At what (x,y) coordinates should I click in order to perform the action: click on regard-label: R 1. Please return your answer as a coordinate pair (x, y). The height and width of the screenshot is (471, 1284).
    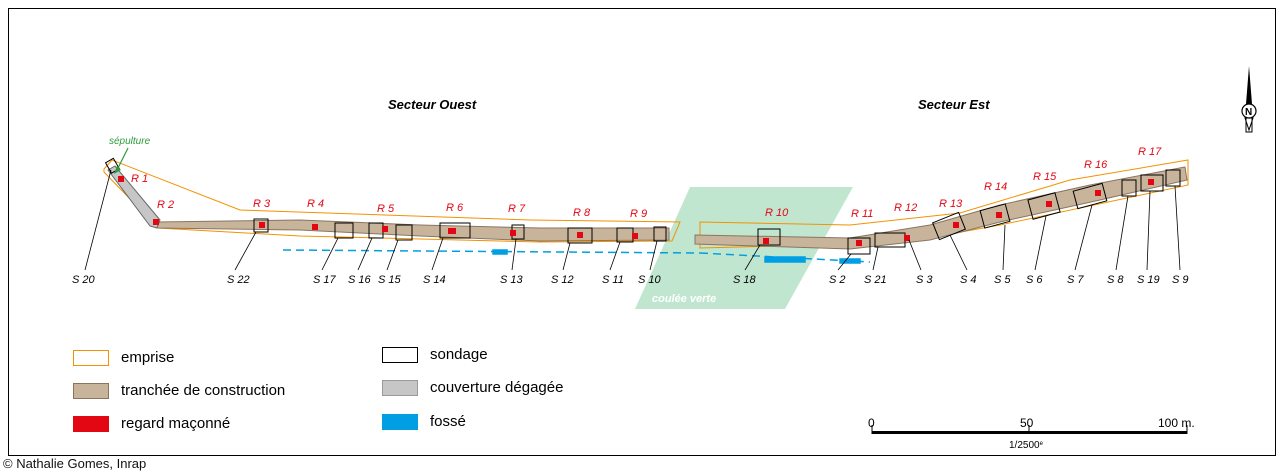
    Looking at the image, I should click on (139, 179).